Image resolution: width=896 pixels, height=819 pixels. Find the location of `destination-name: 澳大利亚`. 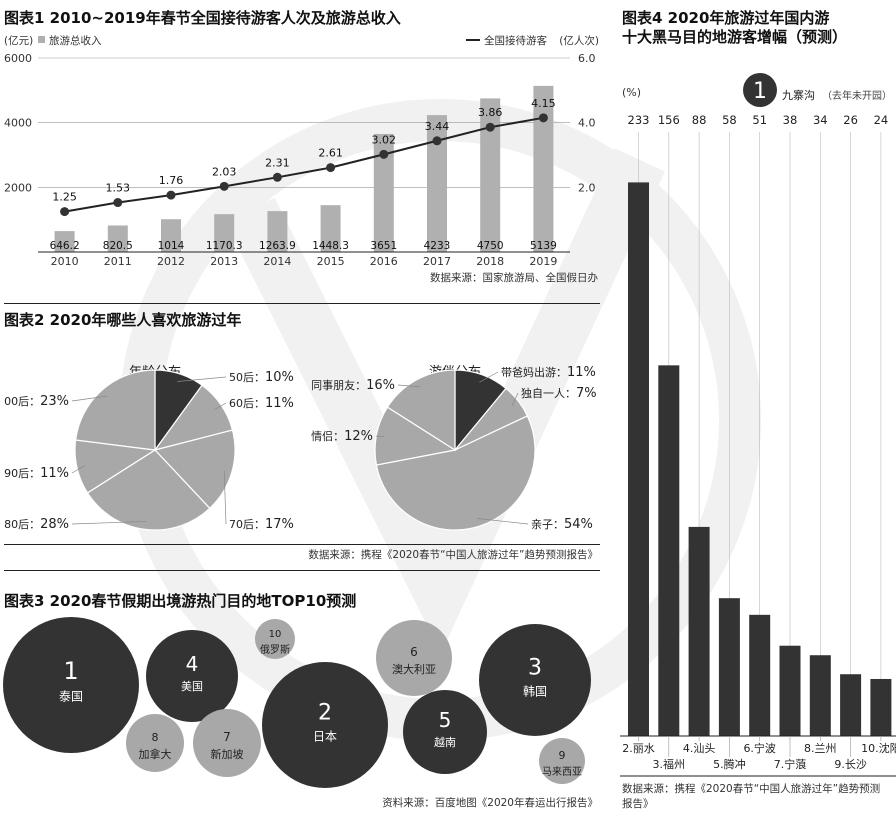

destination-name: 澳大利亚 is located at coordinates (414, 669).